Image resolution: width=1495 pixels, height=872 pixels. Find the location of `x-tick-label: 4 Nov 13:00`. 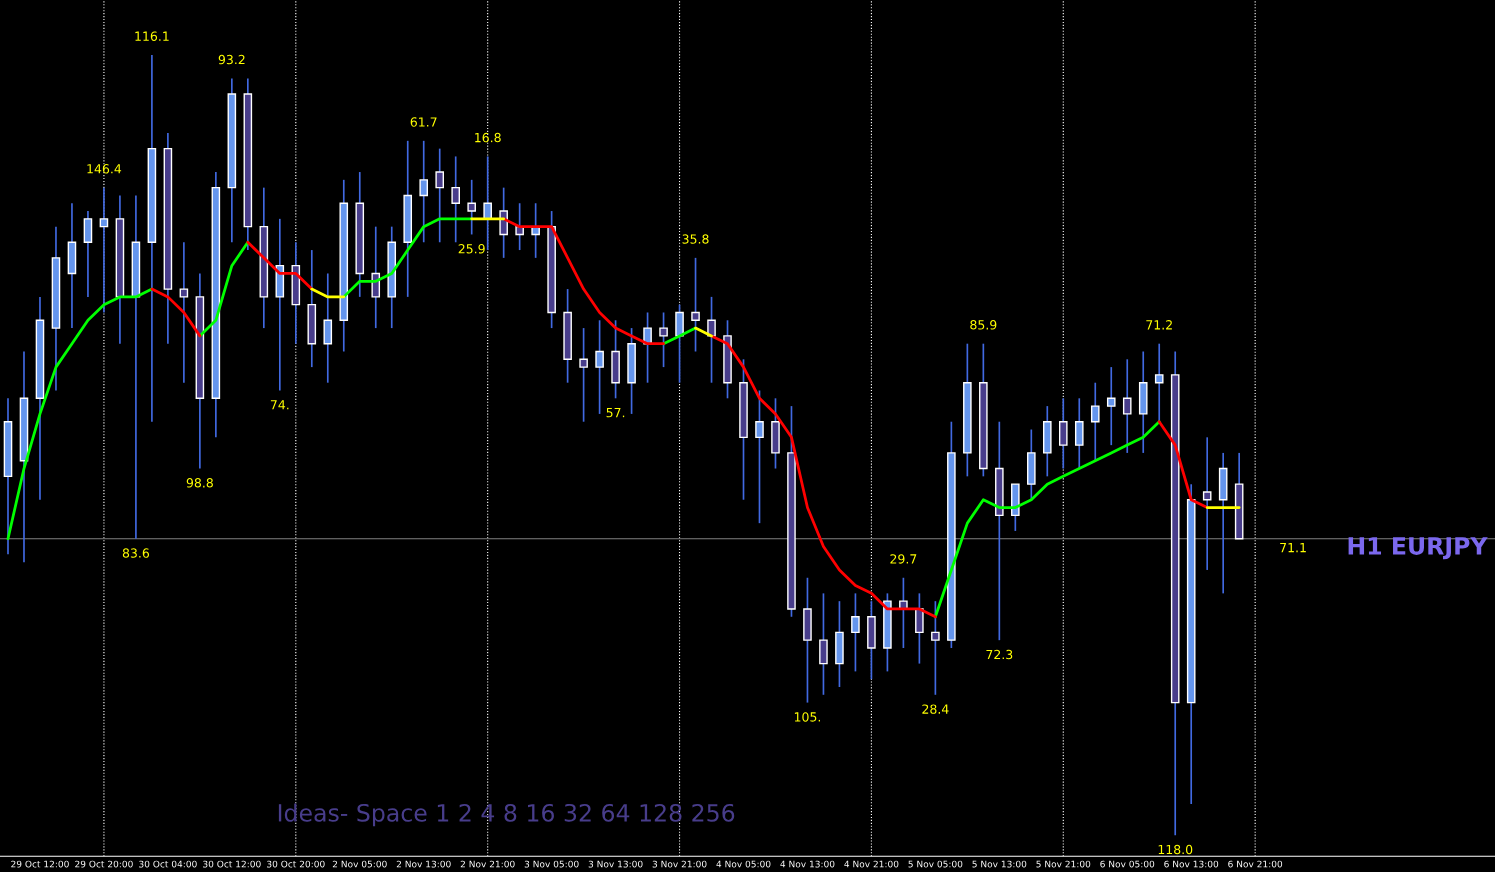

x-tick-label: 4 Nov 13:00 is located at coordinates (807, 864).